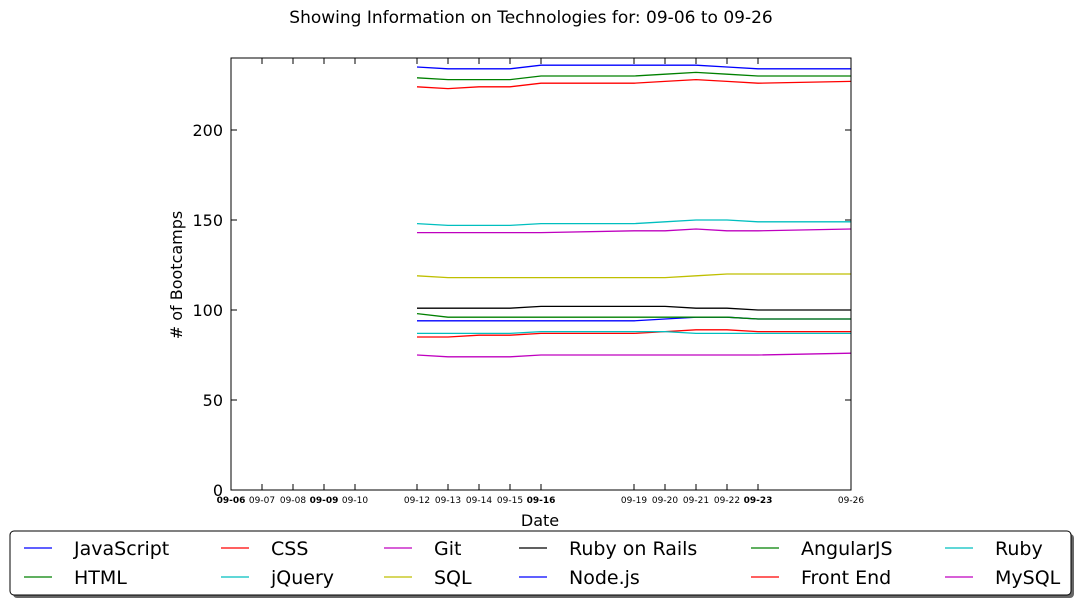 Image resolution: width=1081 pixels, height=606 pixels. Describe the element at coordinates (851, 501) in the screenshot. I see `x-tick-label: 09-26` at that location.